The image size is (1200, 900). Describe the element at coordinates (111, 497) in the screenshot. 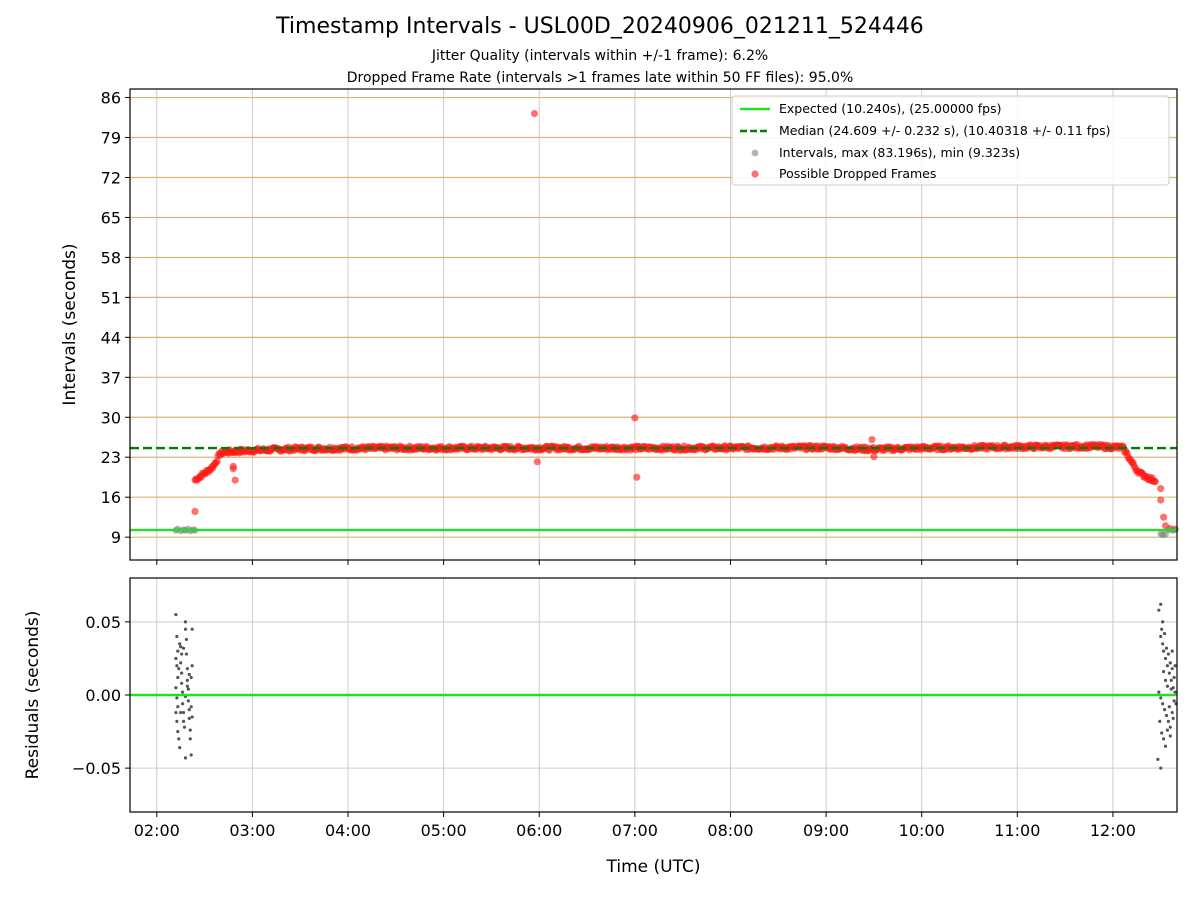

I see `y-tick-label: 16` at that location.